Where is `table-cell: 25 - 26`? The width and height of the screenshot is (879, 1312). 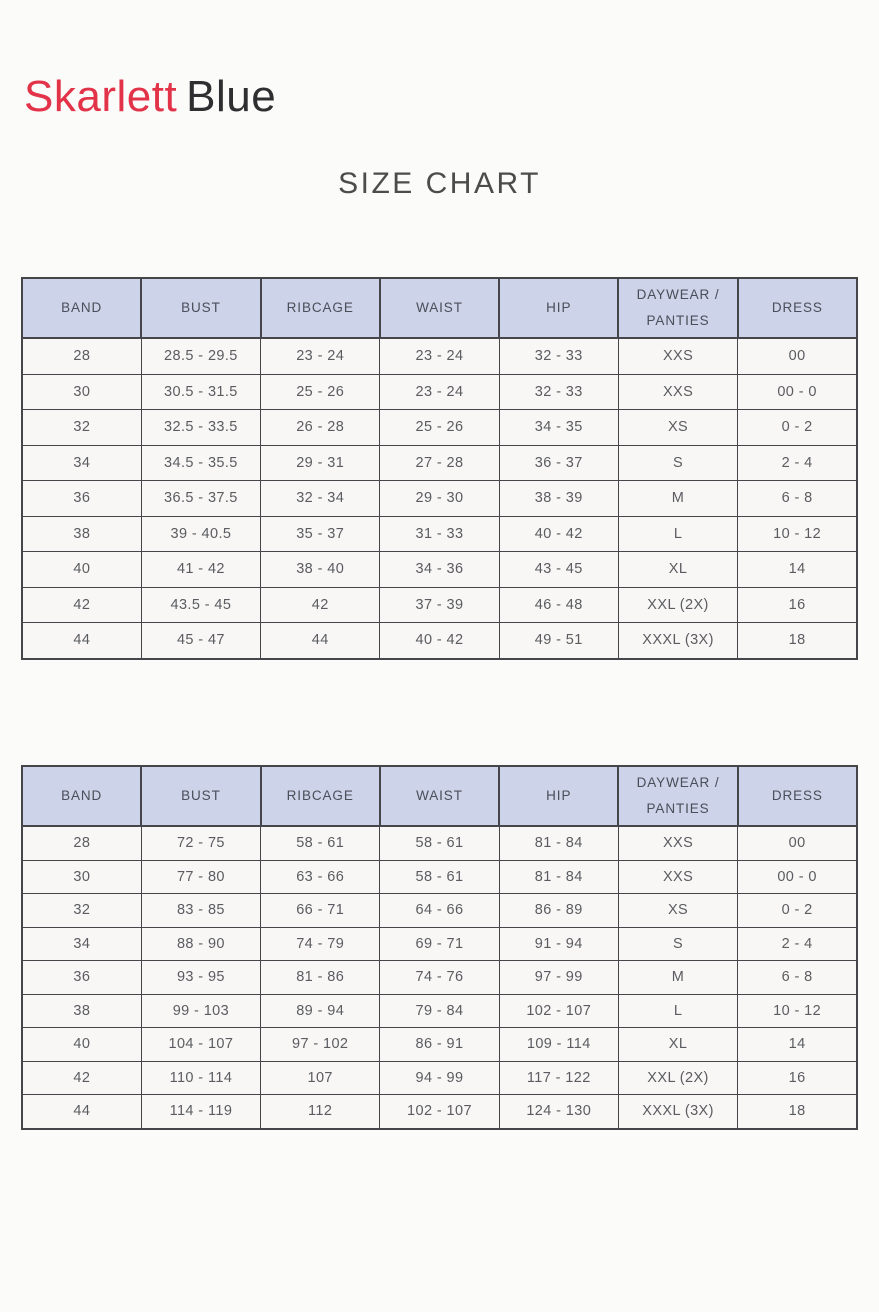 table-cell: 25 - 26 is located at coordinates (320, 391).